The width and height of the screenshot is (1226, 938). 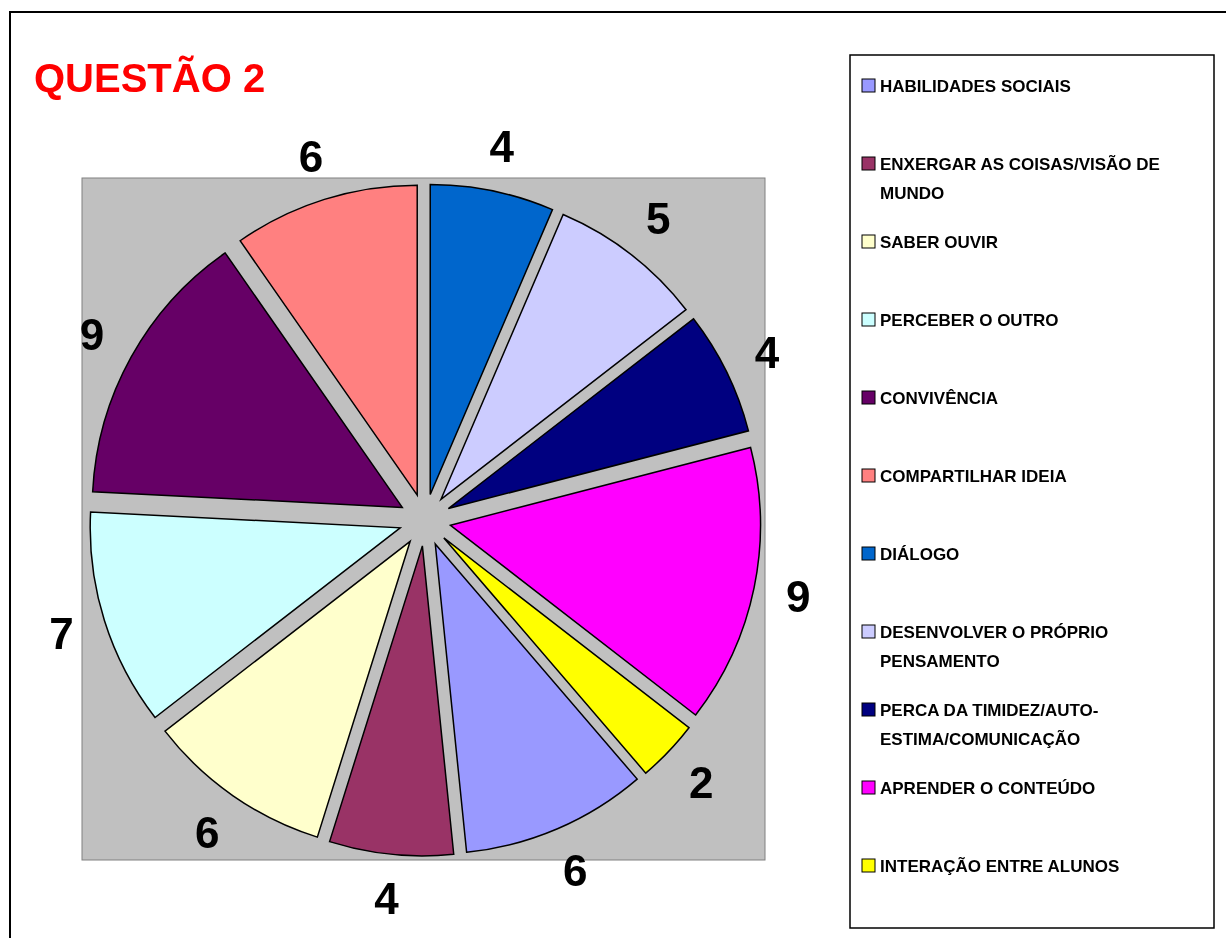 What do you see at coordinates (988, 788) in the screenshot?
I see `legend-label: APRENDER O CONTEÚDO` at bounding box center [988, 788].